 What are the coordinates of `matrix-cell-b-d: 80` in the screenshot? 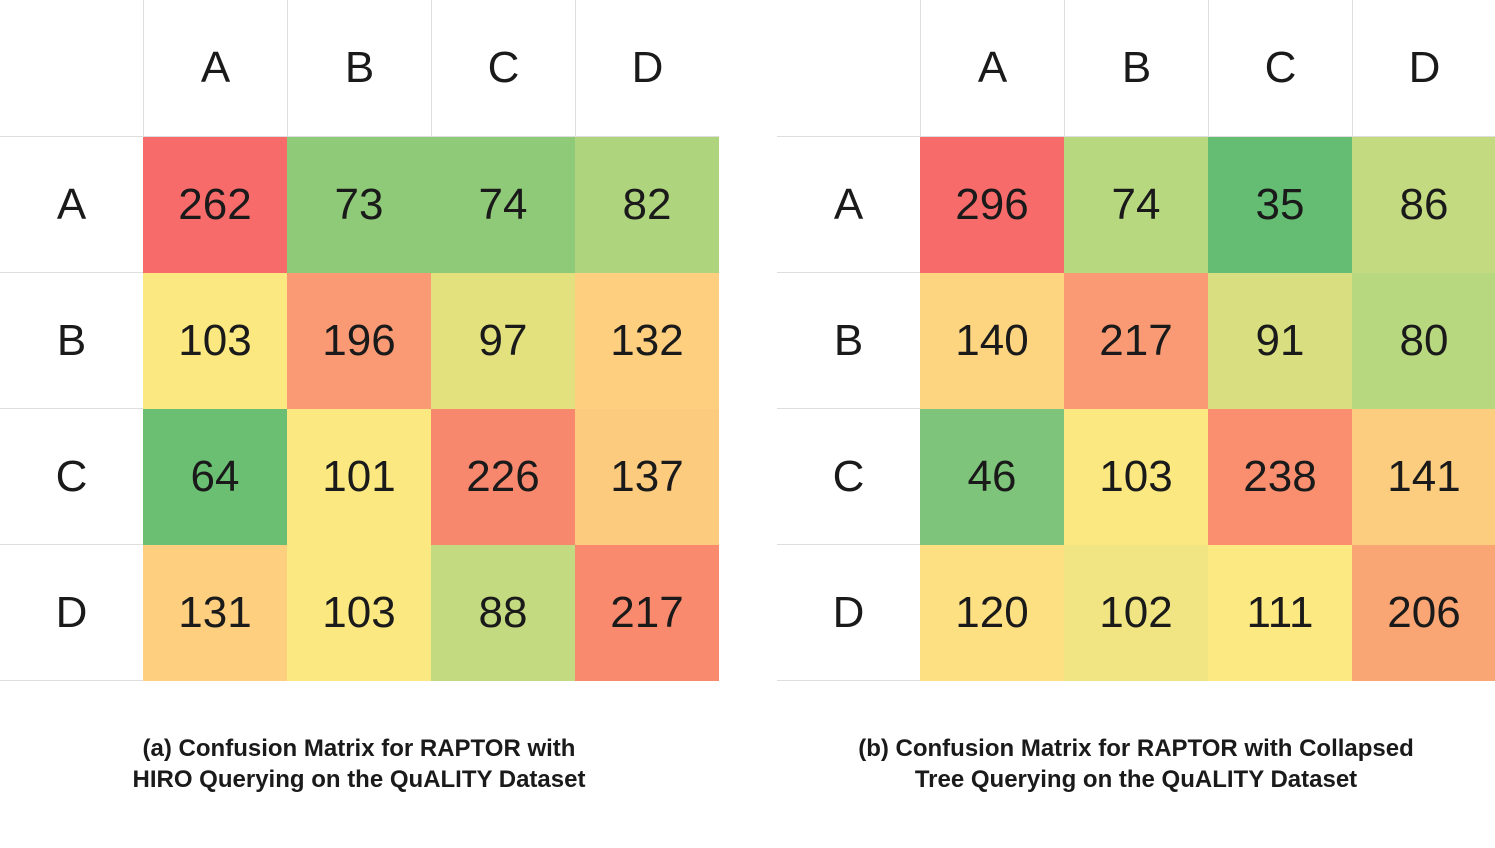 It's located at (1423, 341).